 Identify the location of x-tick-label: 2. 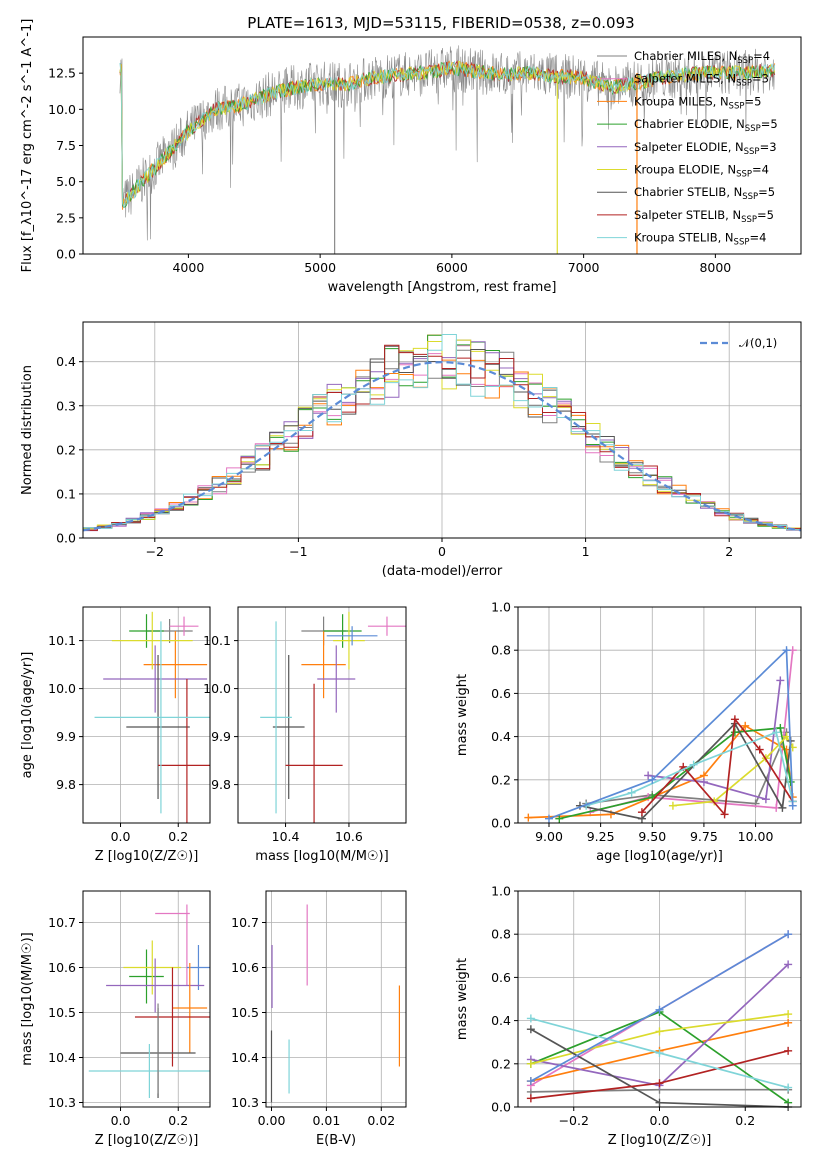
(729, 551).